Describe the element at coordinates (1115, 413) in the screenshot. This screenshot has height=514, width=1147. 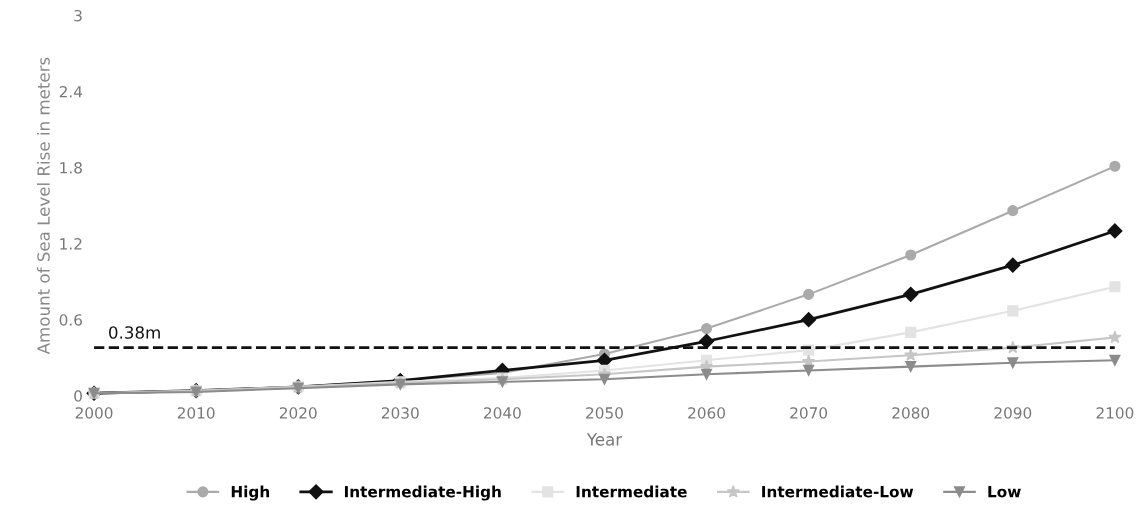
I see `x-tick-label: 2100` at that location.